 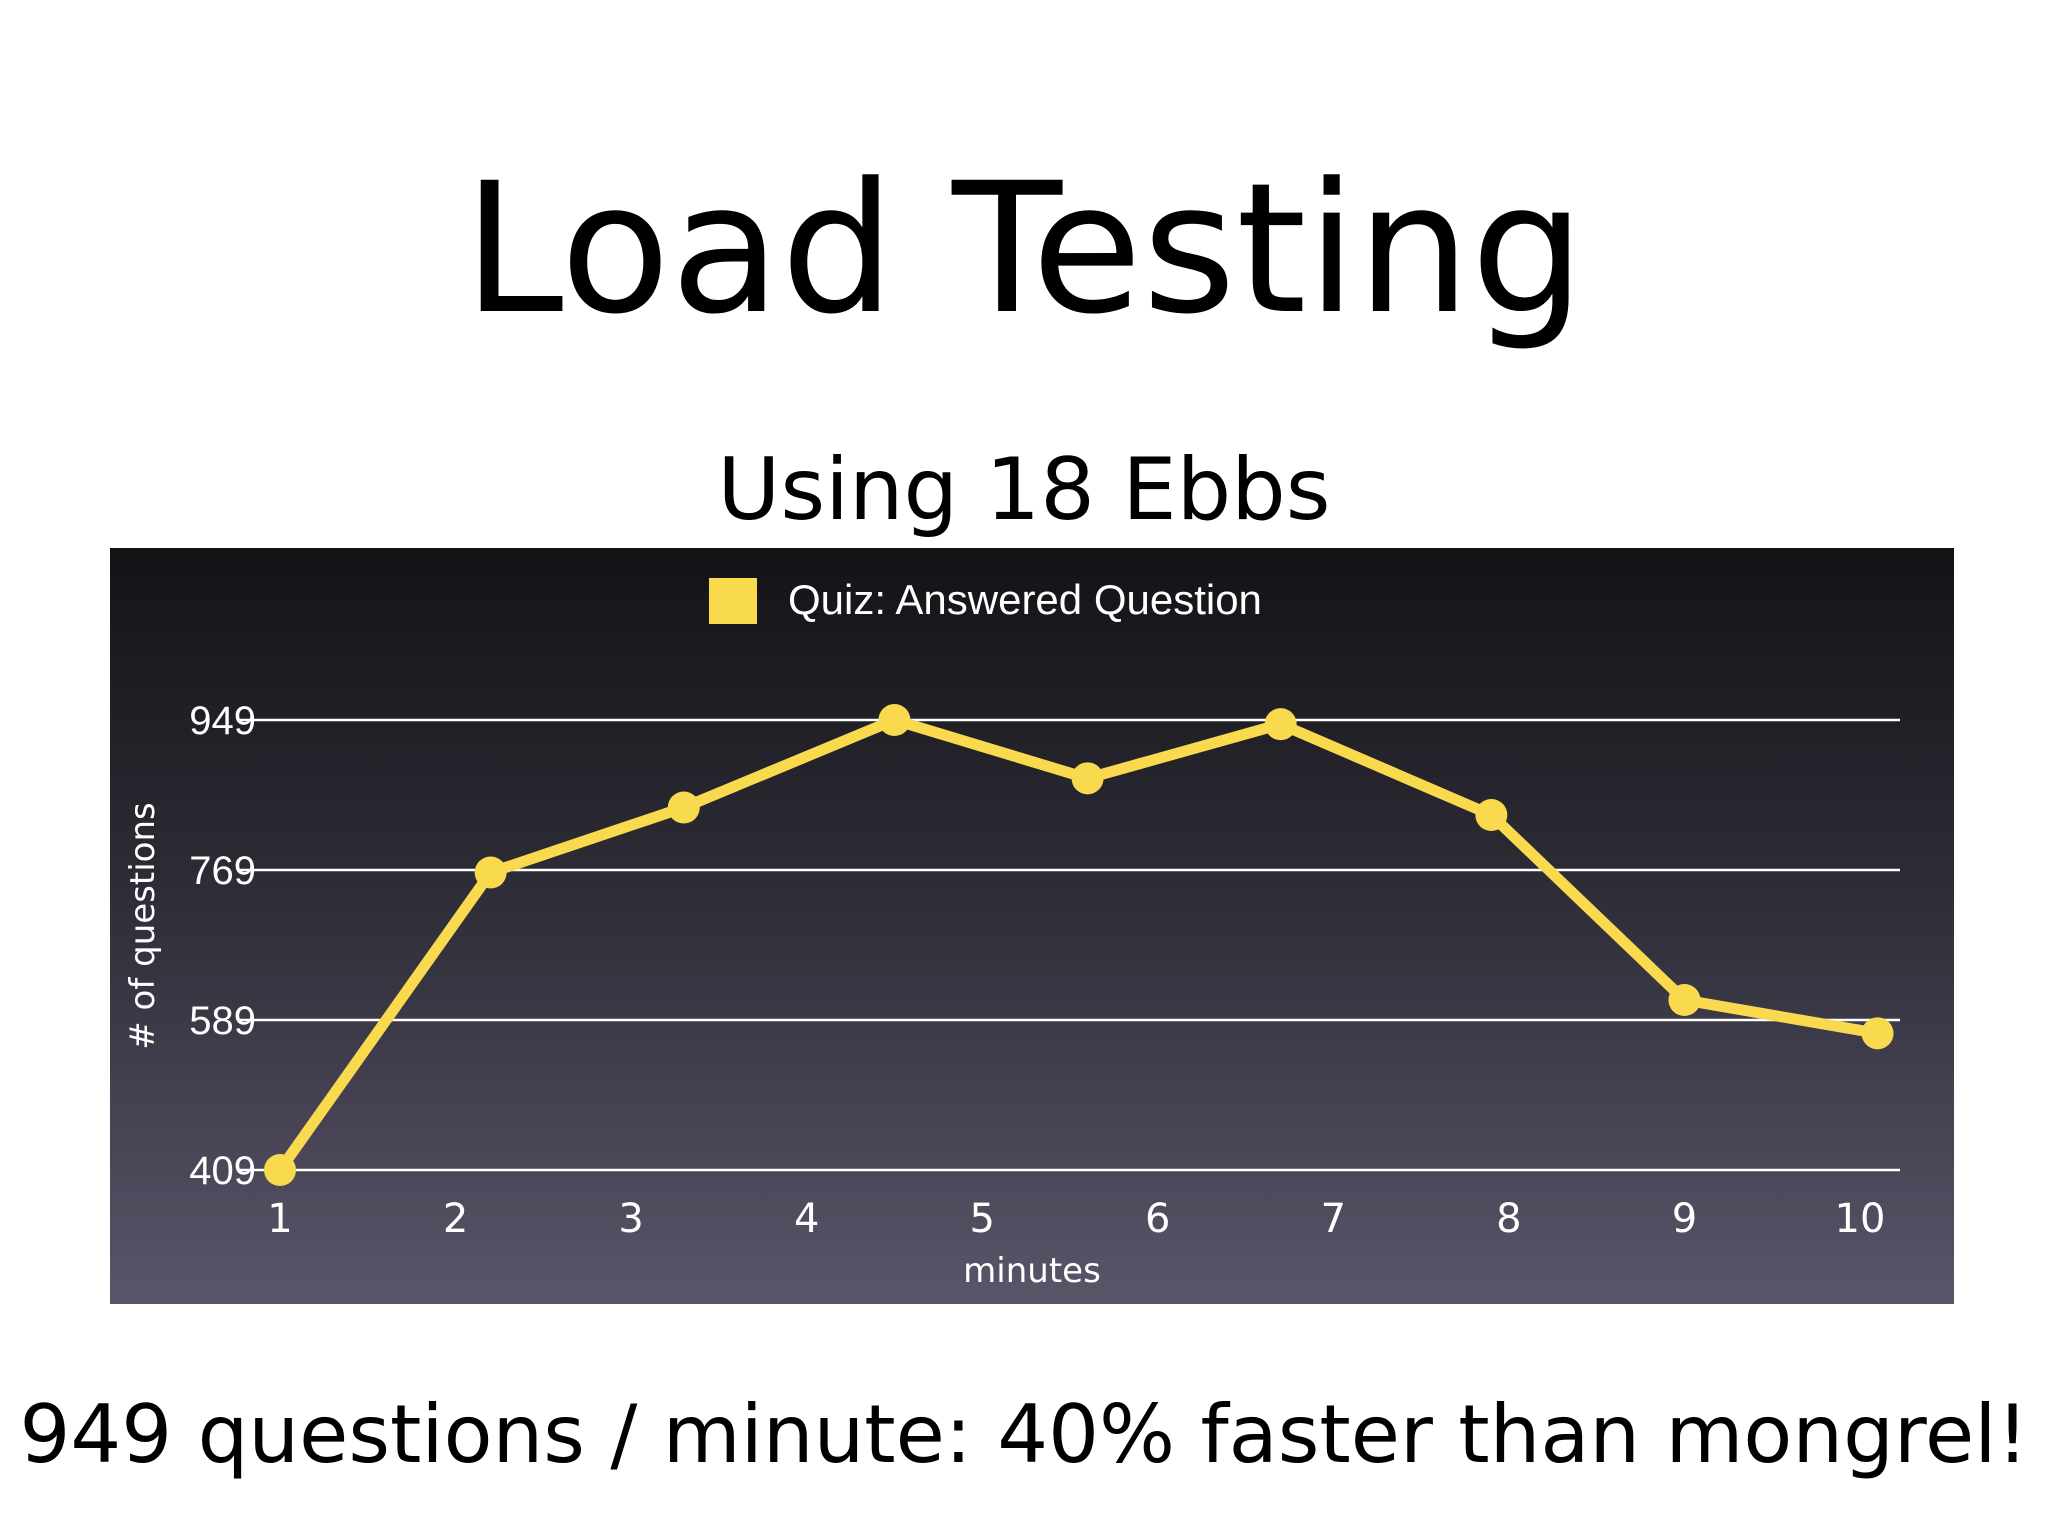 What do you see at coordinates (806, 1219) in the screenshot?
I see `x-tick-label: 4` at bounding box center [806, 1219].